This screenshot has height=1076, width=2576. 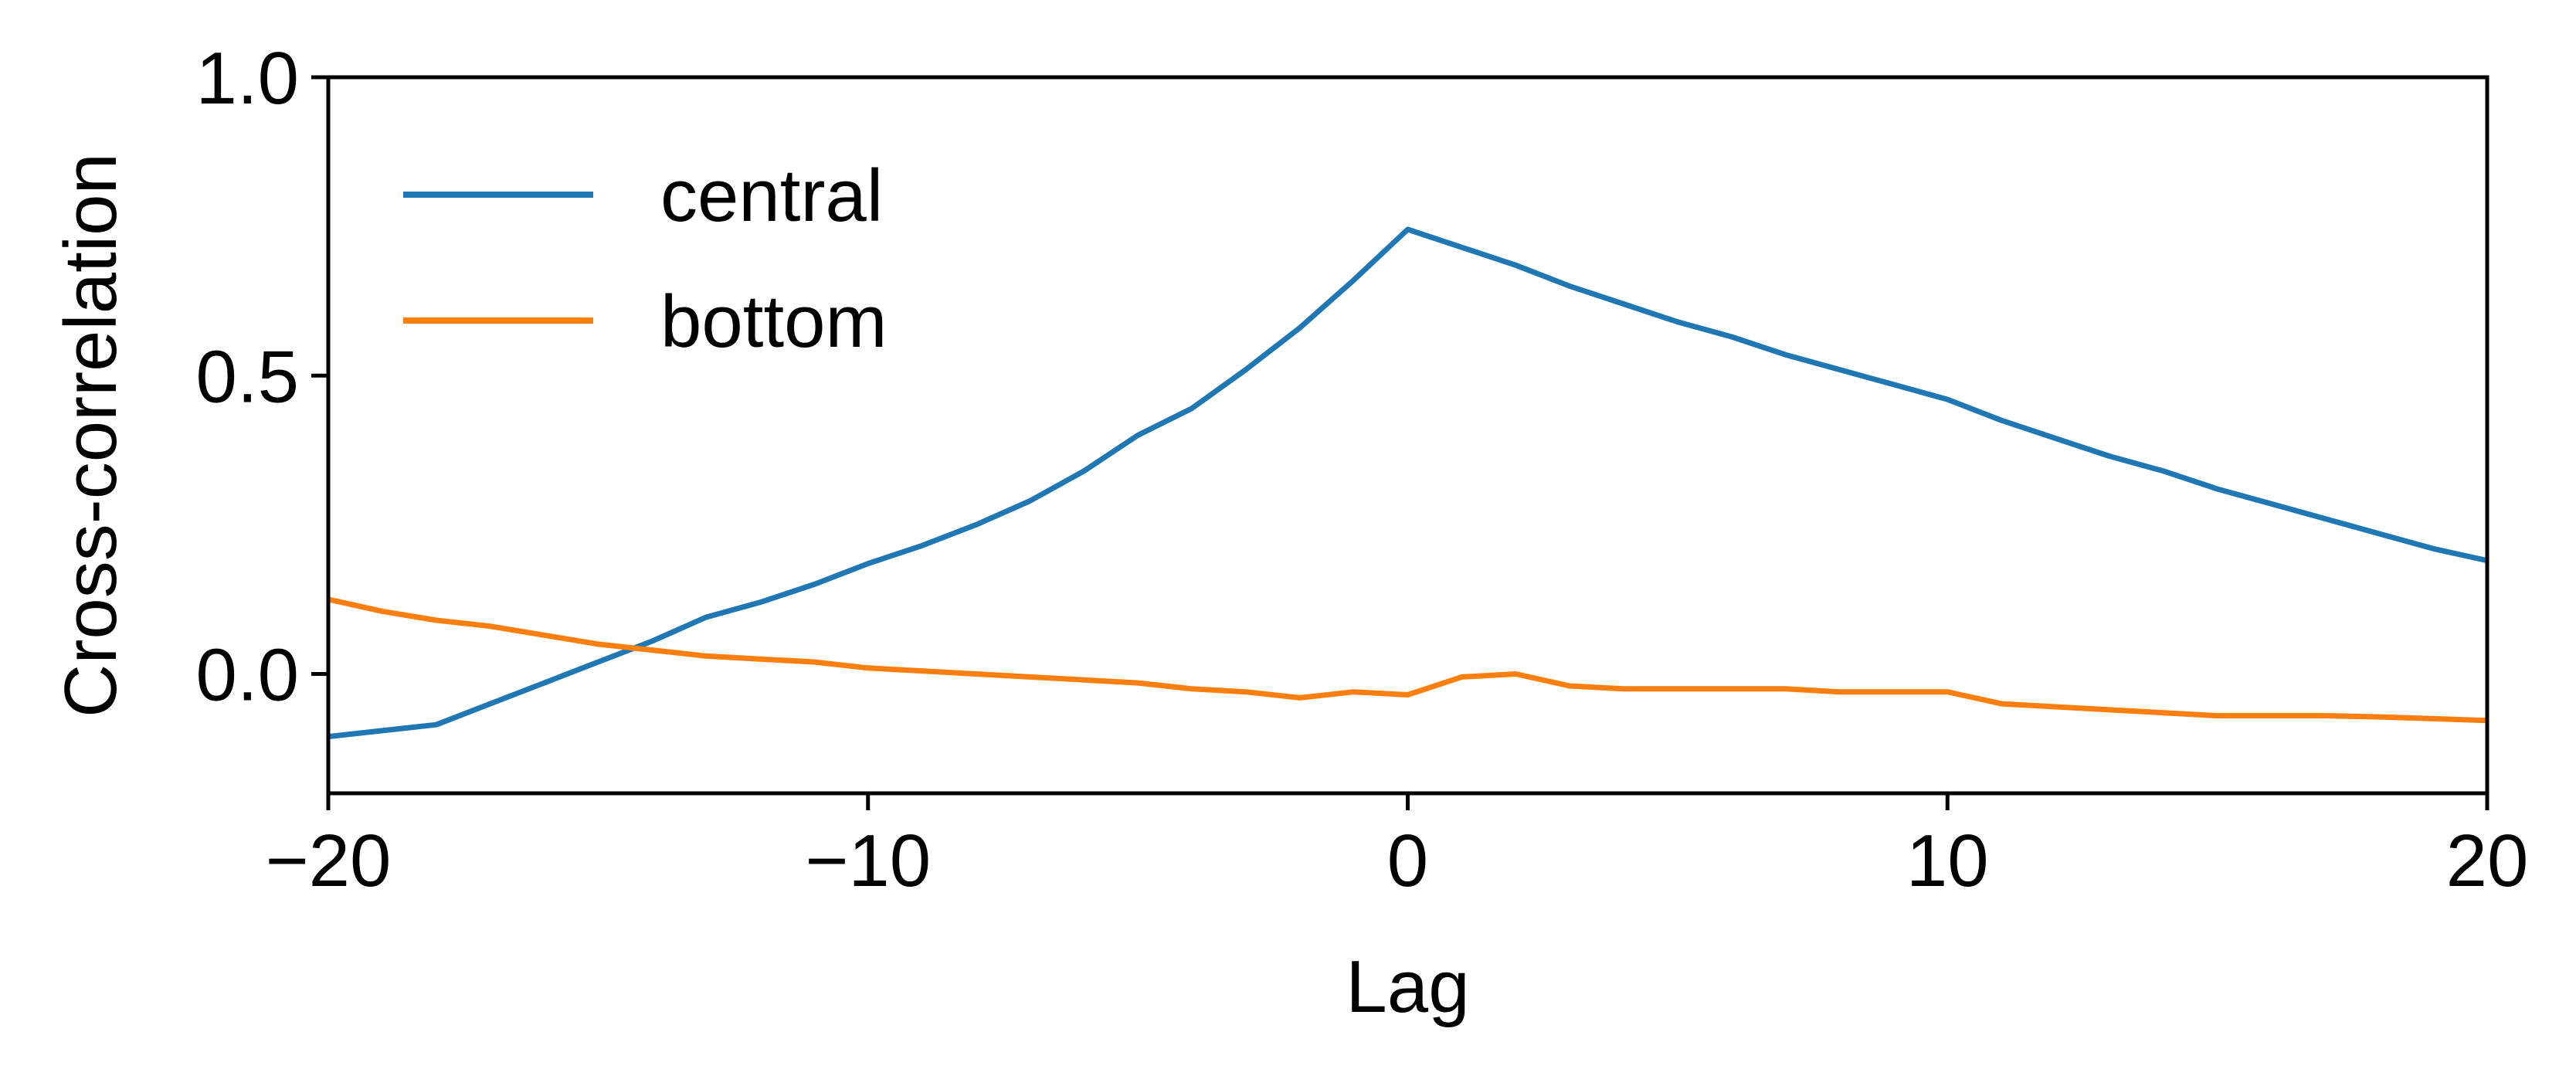 I want to click on y-tick-label: 0.5, so click(x=248, y=376).